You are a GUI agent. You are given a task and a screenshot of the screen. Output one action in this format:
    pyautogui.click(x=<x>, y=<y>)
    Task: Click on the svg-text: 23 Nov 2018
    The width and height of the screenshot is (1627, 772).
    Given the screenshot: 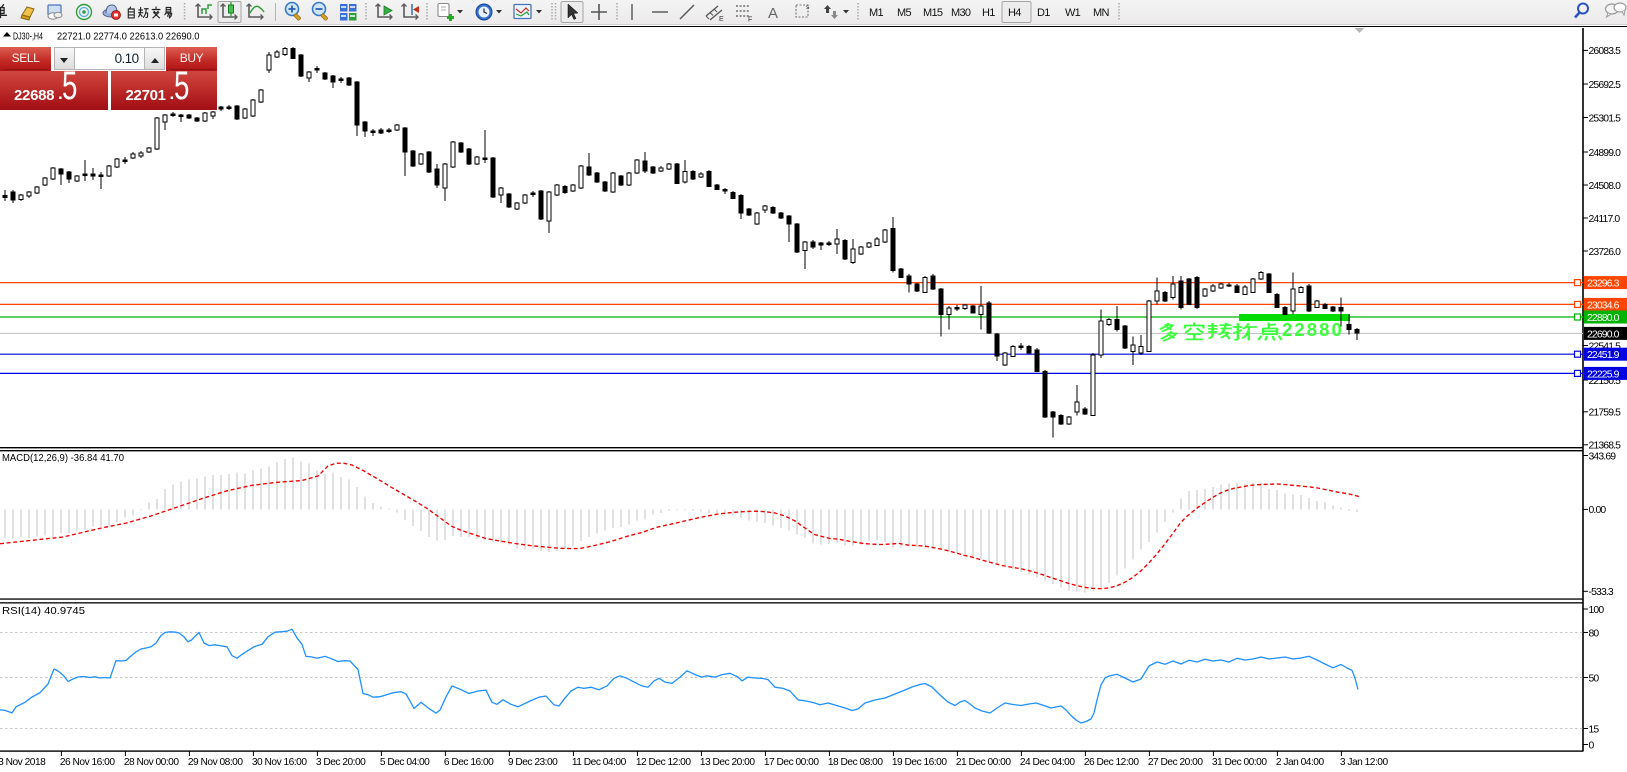 What is the action you would take?
    pyautogui.click(x=23, y=762)
    